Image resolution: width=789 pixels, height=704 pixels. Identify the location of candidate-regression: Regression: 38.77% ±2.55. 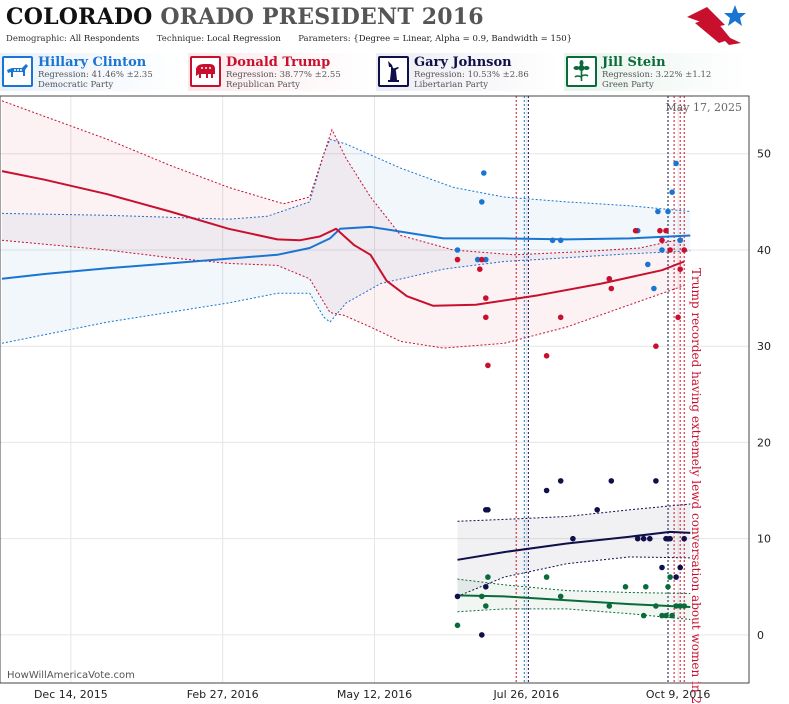
(283, 75).